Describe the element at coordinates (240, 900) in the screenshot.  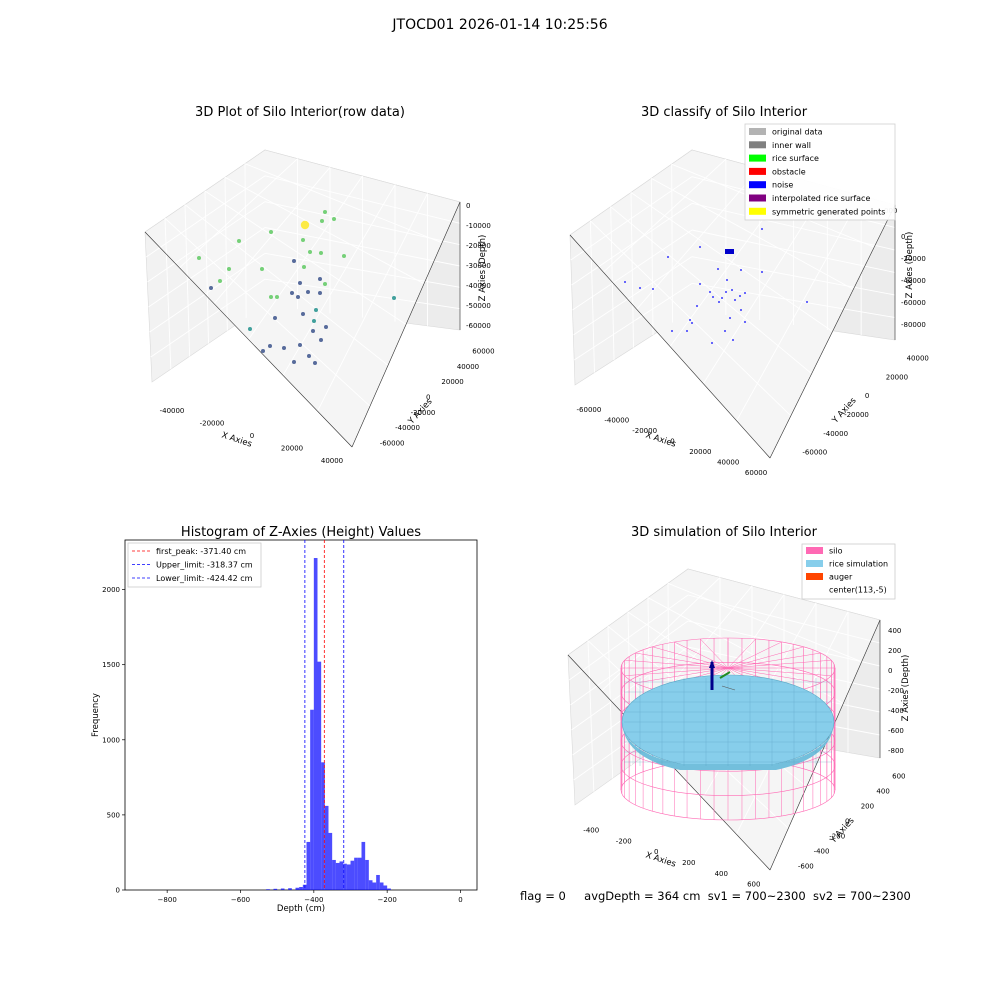
I see `x-tick-label: −600` at that location.